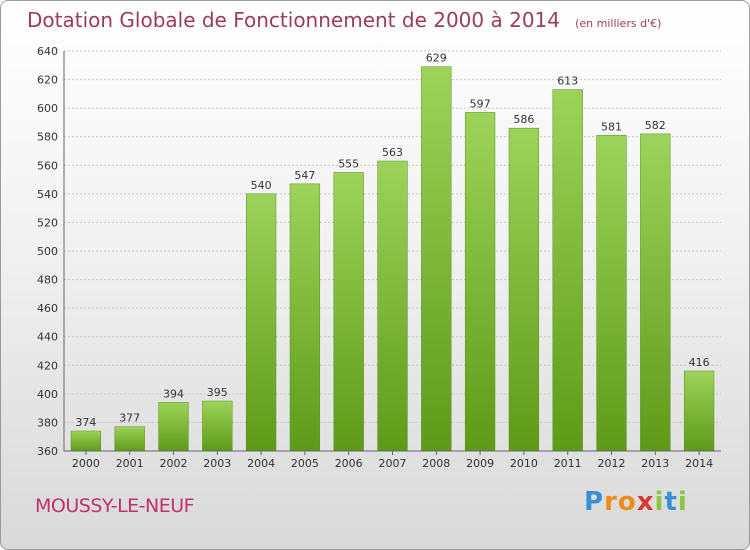  I want to click on data-label: 582, so click(655, 125).